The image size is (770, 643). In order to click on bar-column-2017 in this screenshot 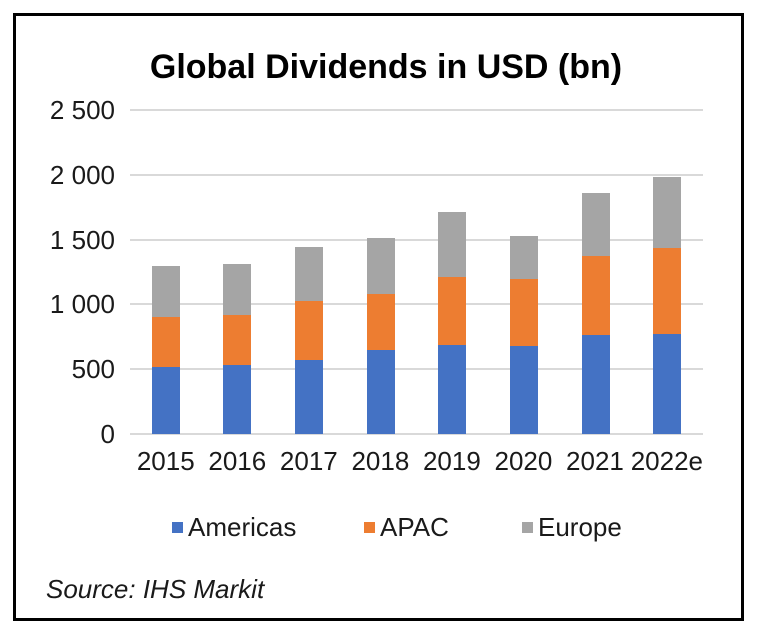, I will do `click(309, 272)`.